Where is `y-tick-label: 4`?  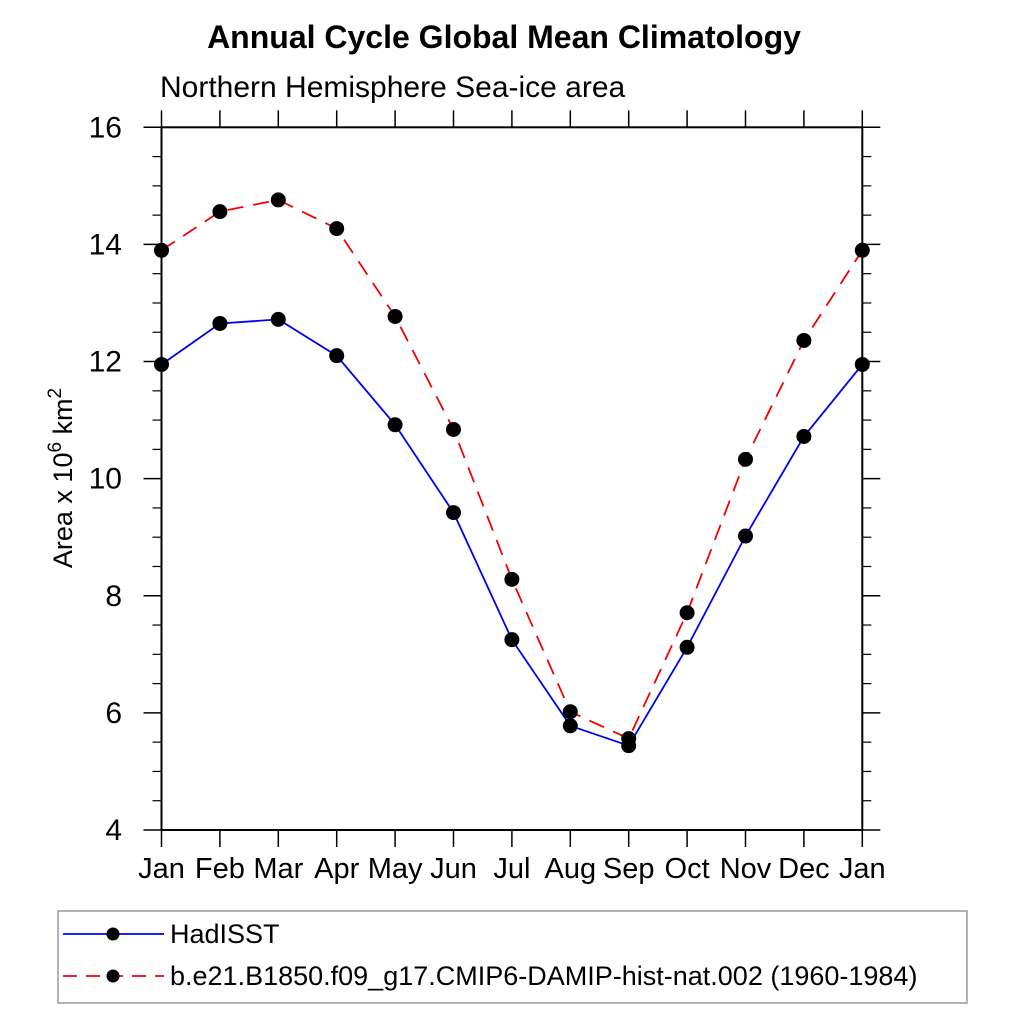
y-tick-label: 4 is located at coordinates (113, 830).